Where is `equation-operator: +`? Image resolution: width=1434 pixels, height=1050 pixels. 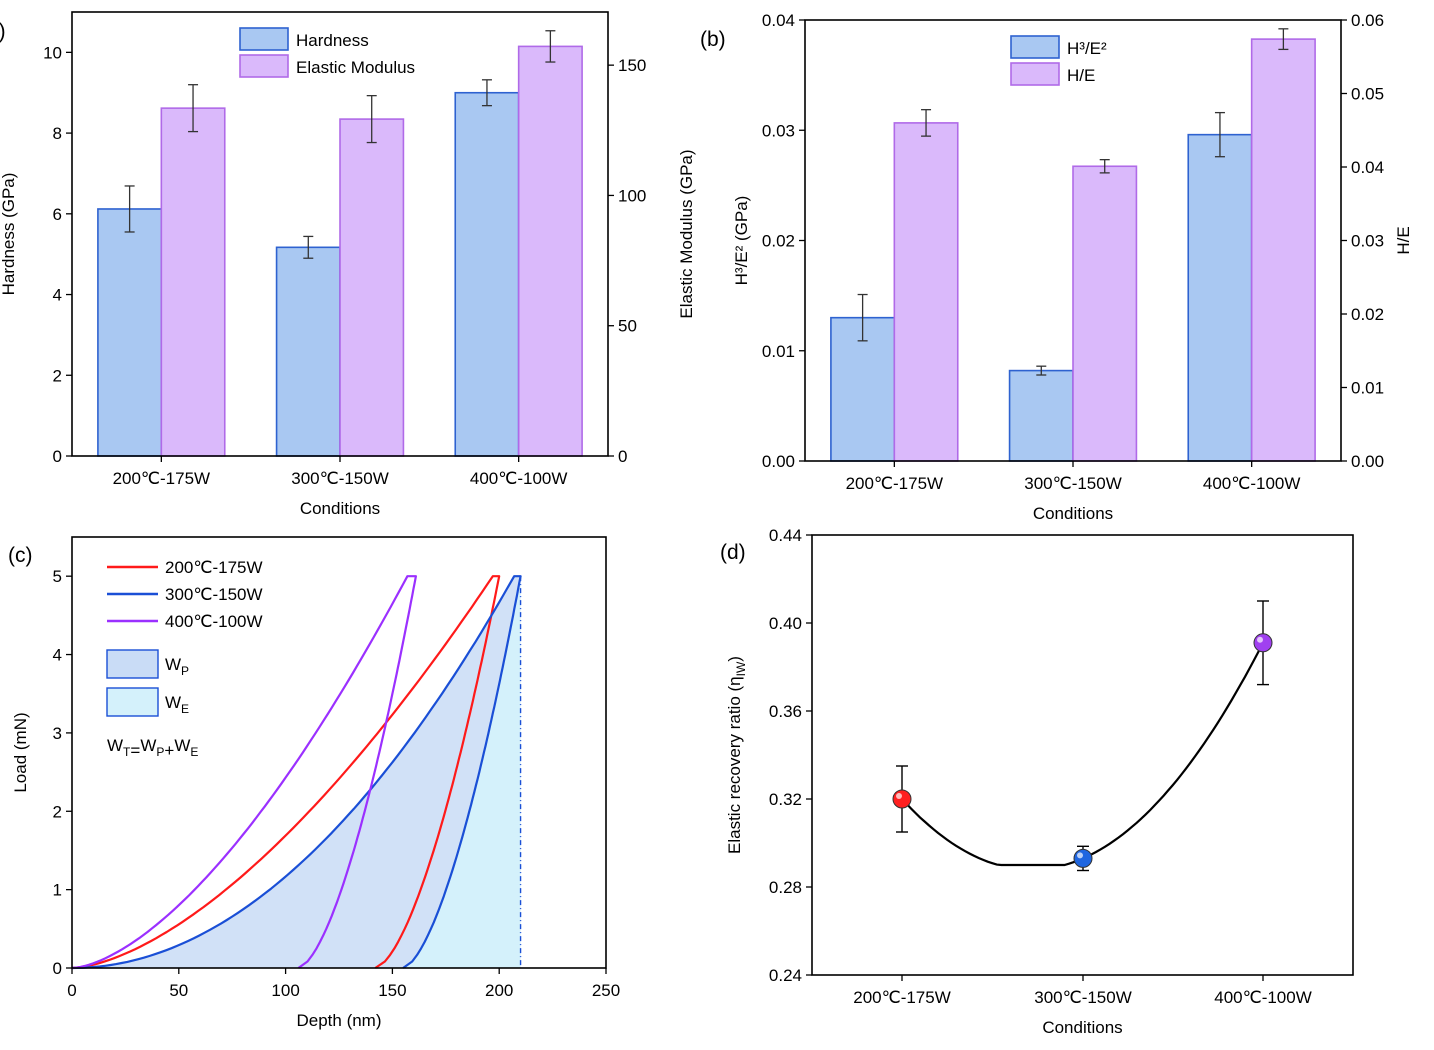
equation-operator: + is located at coordinates (169, 750).